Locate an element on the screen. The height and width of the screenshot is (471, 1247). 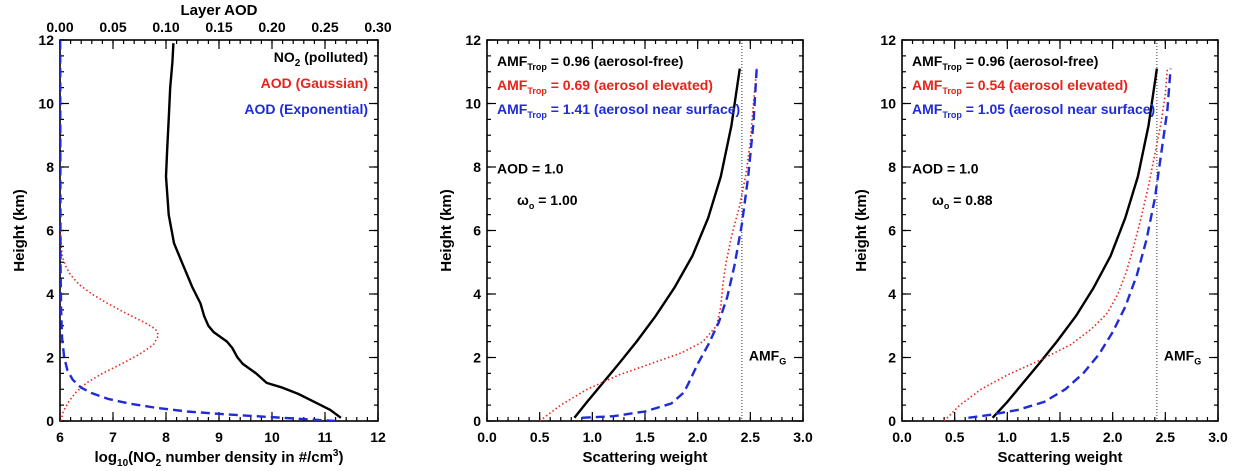
legend-main: AOD (Exponential) is located at coordinates (306, 109).